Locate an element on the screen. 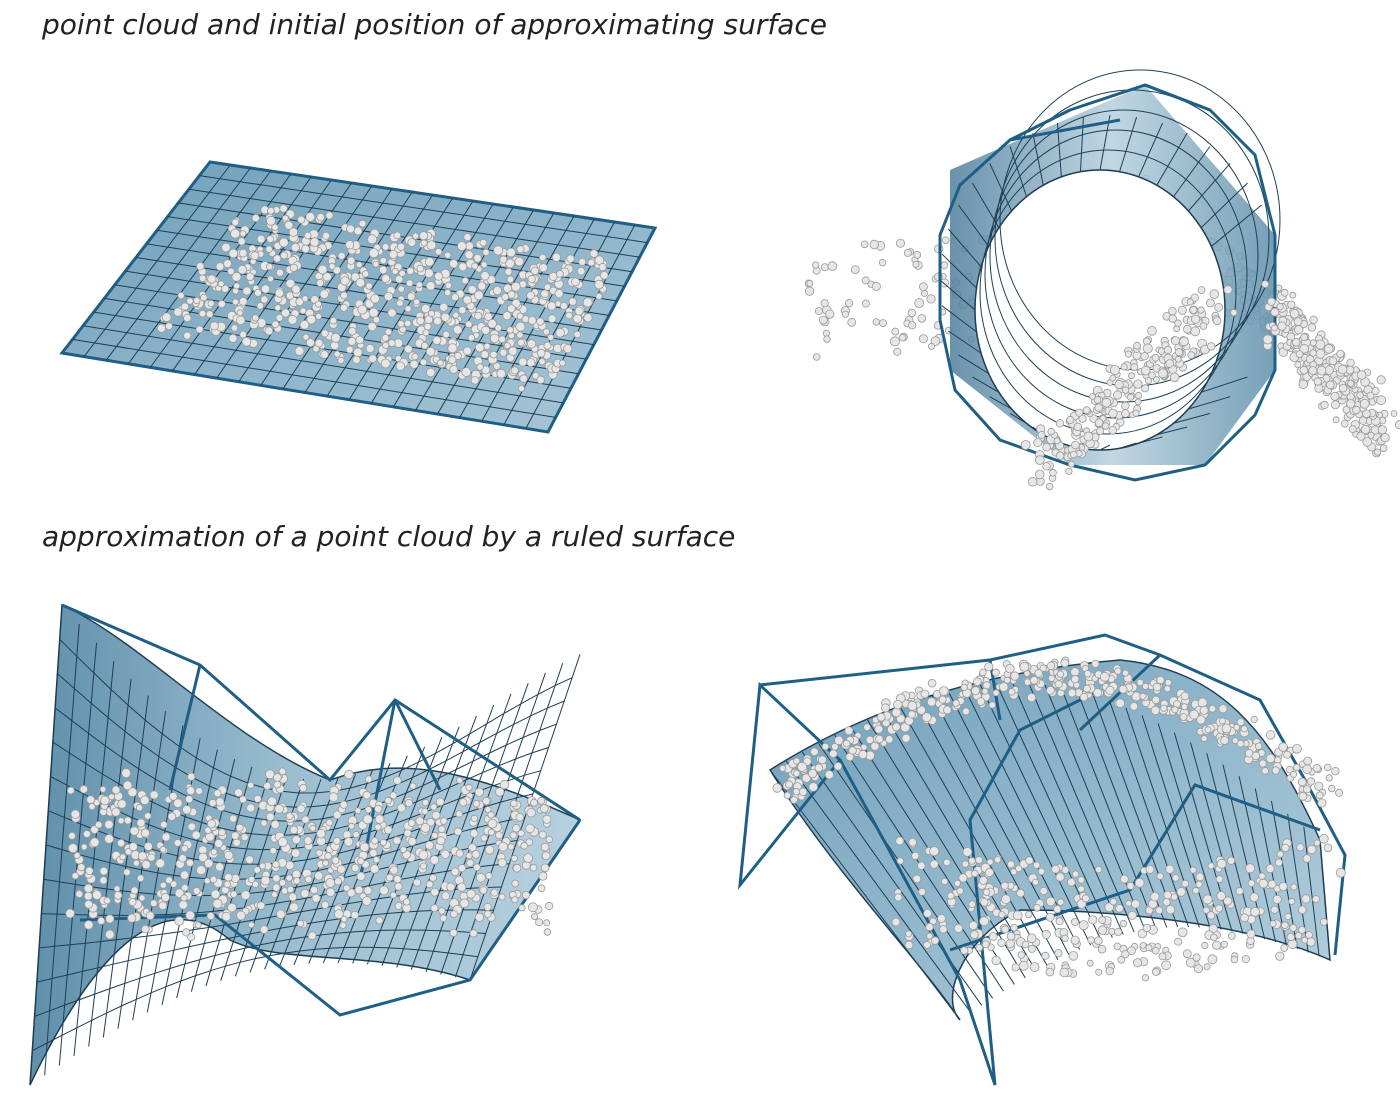  point-cloud-front is located at coordinates (1205, 385).